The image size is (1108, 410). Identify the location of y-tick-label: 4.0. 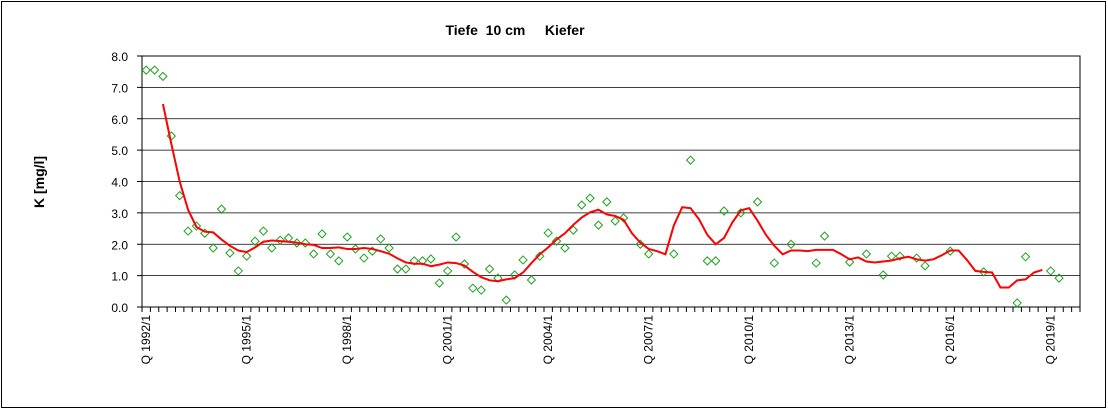
(119, 183).